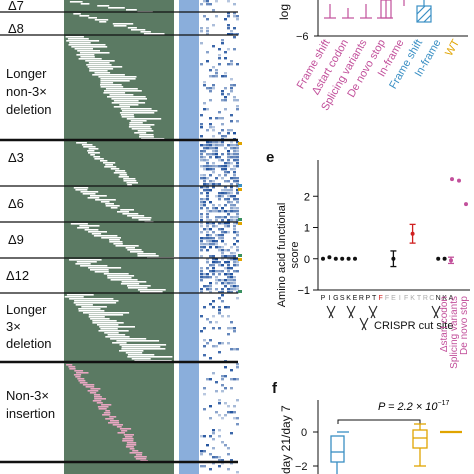 This screenshot has height=474, width=474. Describe the element at coordinates (380, 298) in the screenshot. I see `residue-label: F` at that location.